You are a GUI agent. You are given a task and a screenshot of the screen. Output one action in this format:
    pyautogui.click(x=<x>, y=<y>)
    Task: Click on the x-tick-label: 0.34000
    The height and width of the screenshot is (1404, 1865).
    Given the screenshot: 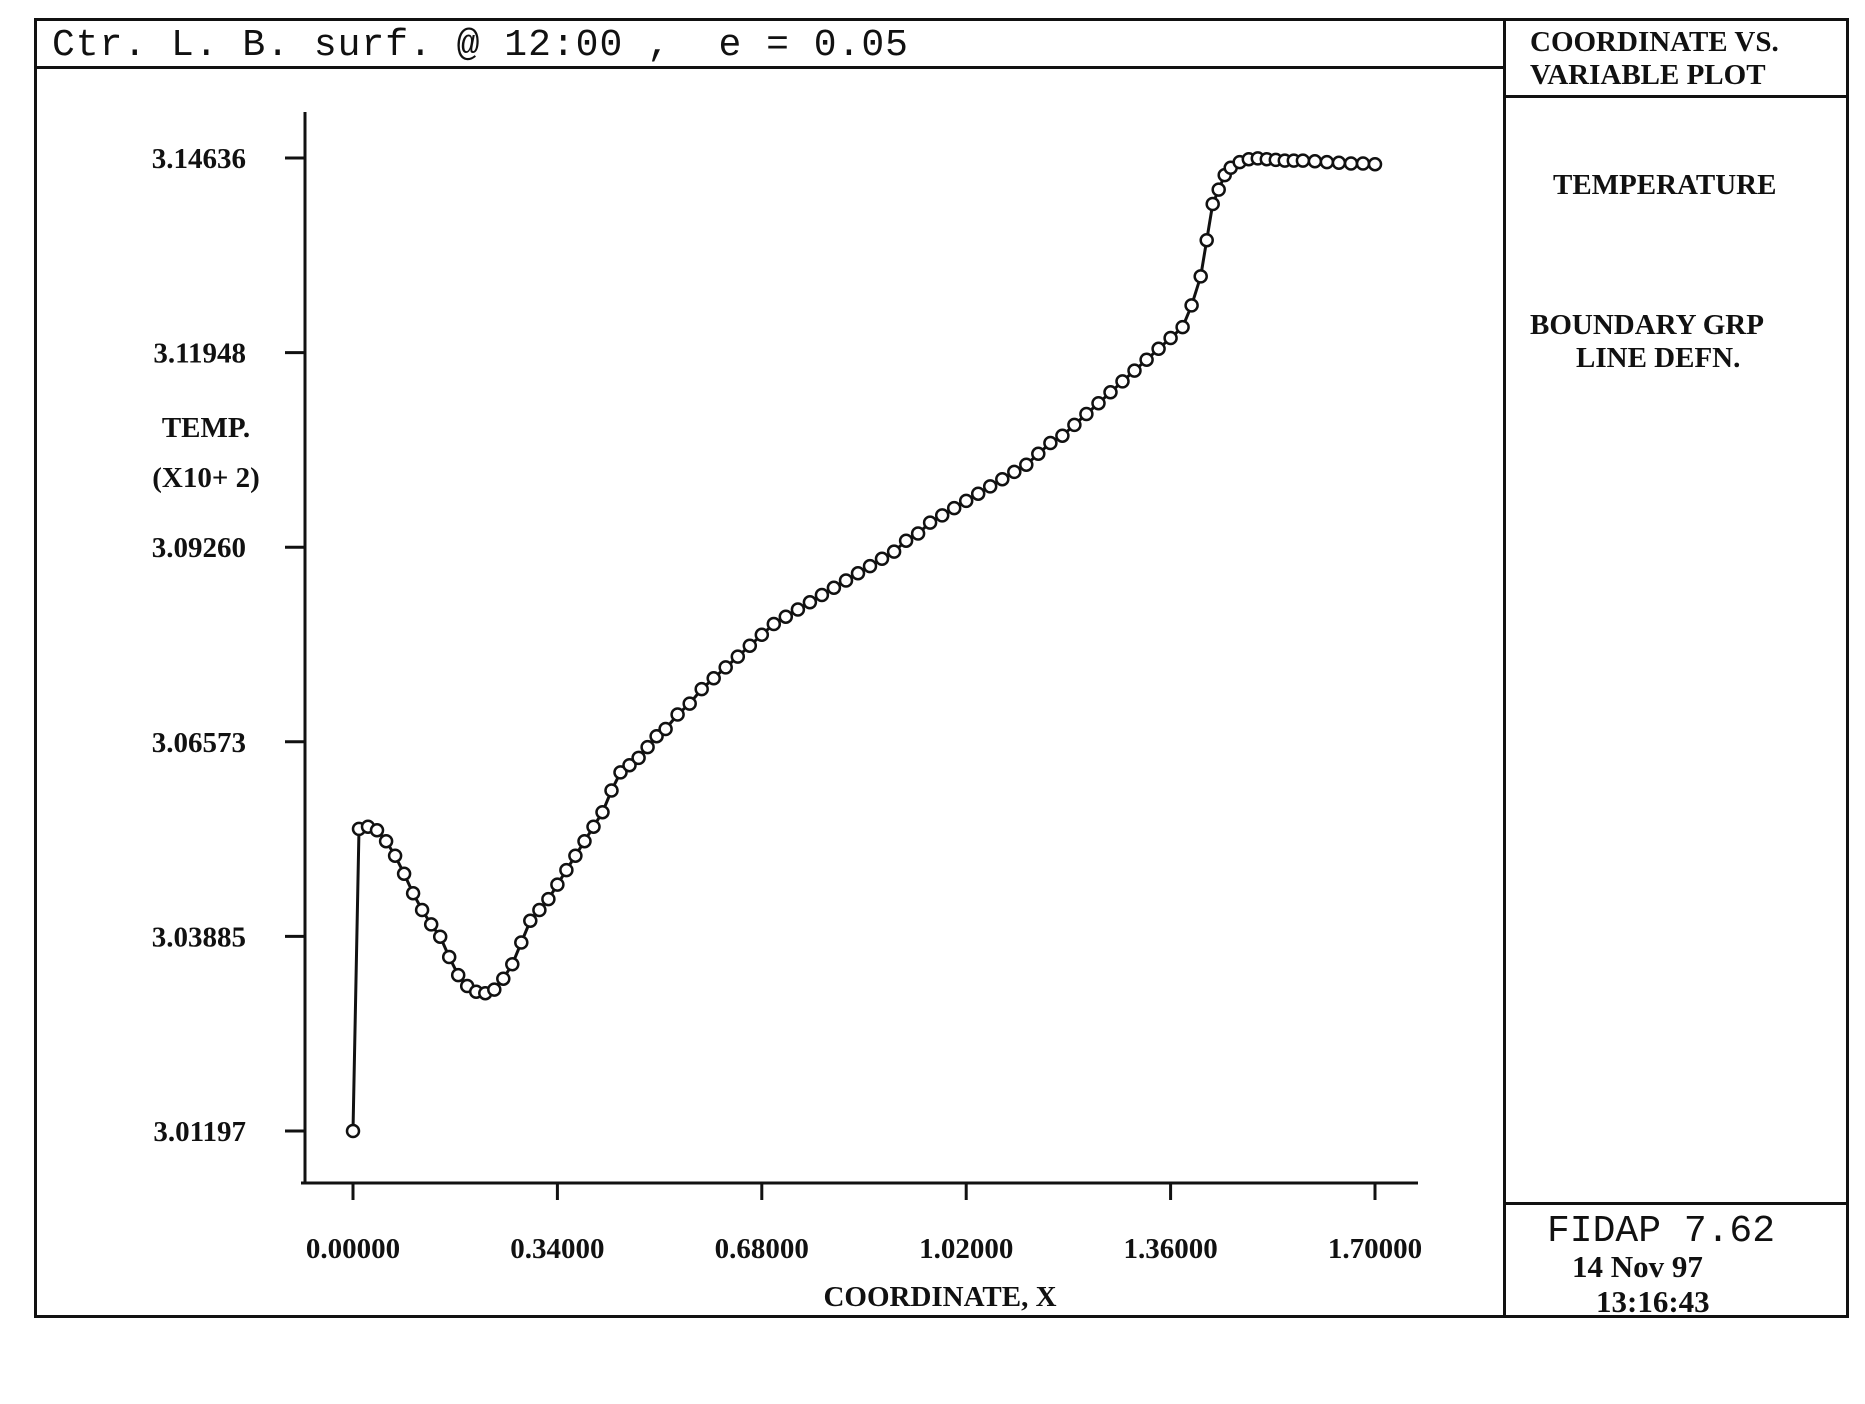 What is the action you would take?
    pyautogui.click(x=557, y=1249)
    